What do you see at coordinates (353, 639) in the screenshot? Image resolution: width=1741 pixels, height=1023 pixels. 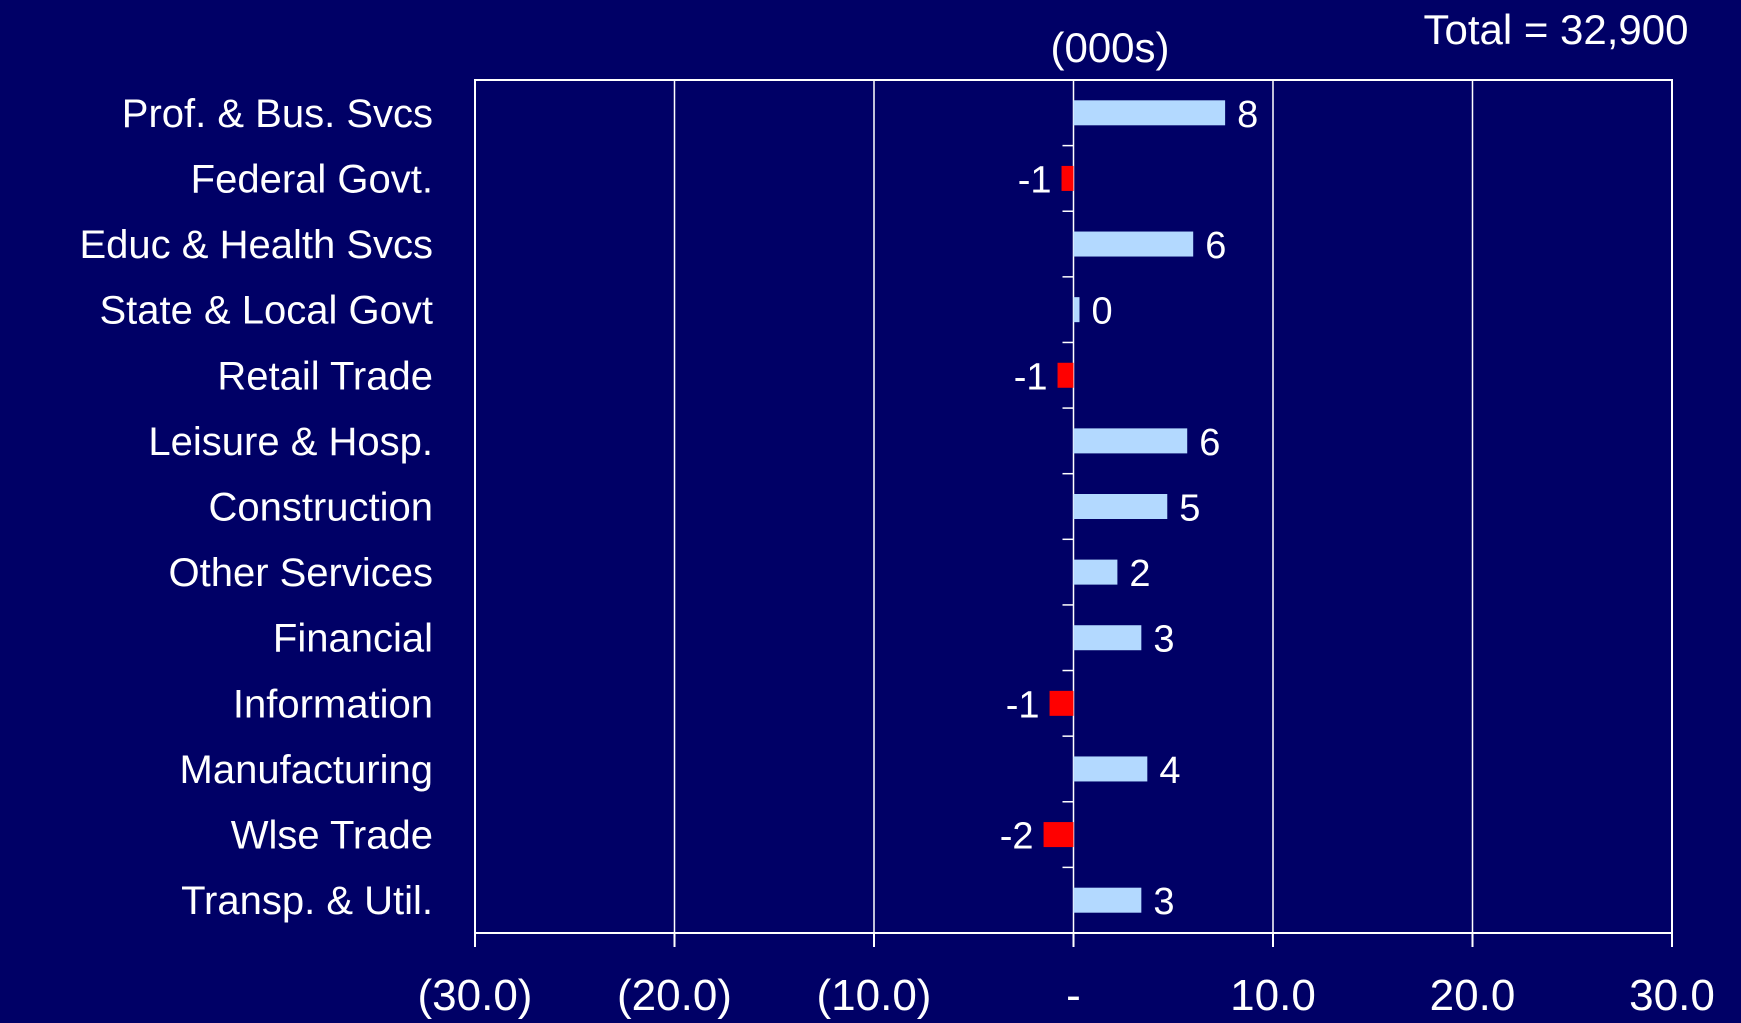 I see `category-label: Financial` at bounding box center [353, 639].